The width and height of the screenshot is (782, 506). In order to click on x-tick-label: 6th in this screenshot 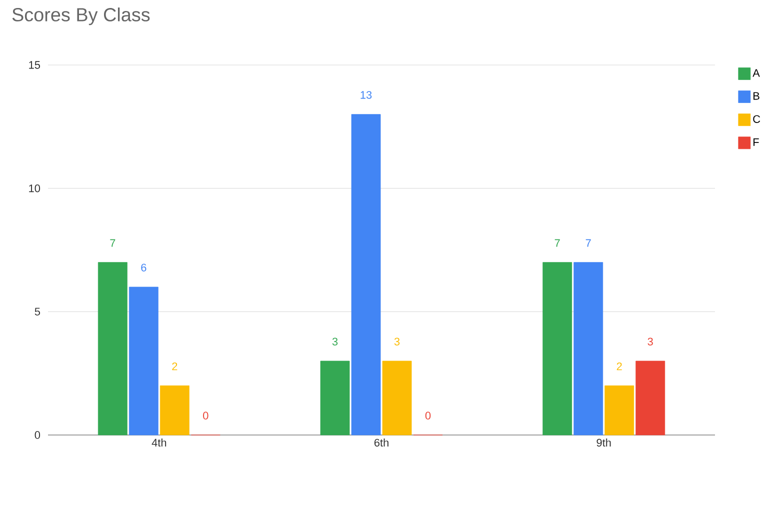, I will do `click(381, 442)`.